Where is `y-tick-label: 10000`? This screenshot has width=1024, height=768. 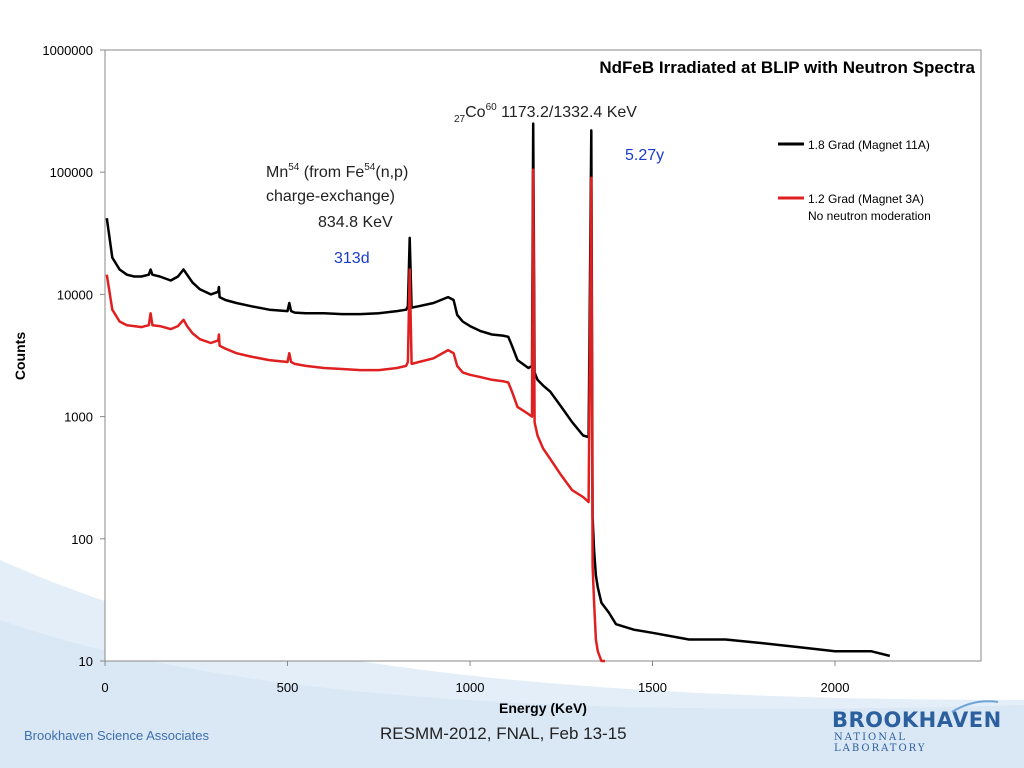 y-tick-label: 10000 is located at coordinates (75, 294).